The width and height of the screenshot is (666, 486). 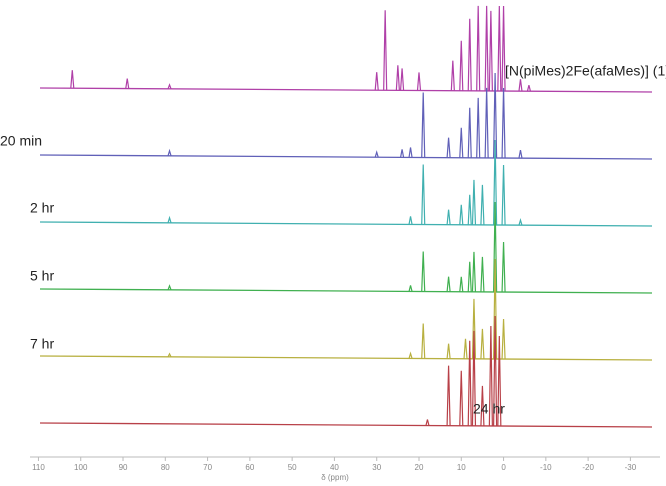 What do you see at coordinates (419, 467) in the screenshot?
I see `x-tick-label: 20` at bounding box center [419, 467].